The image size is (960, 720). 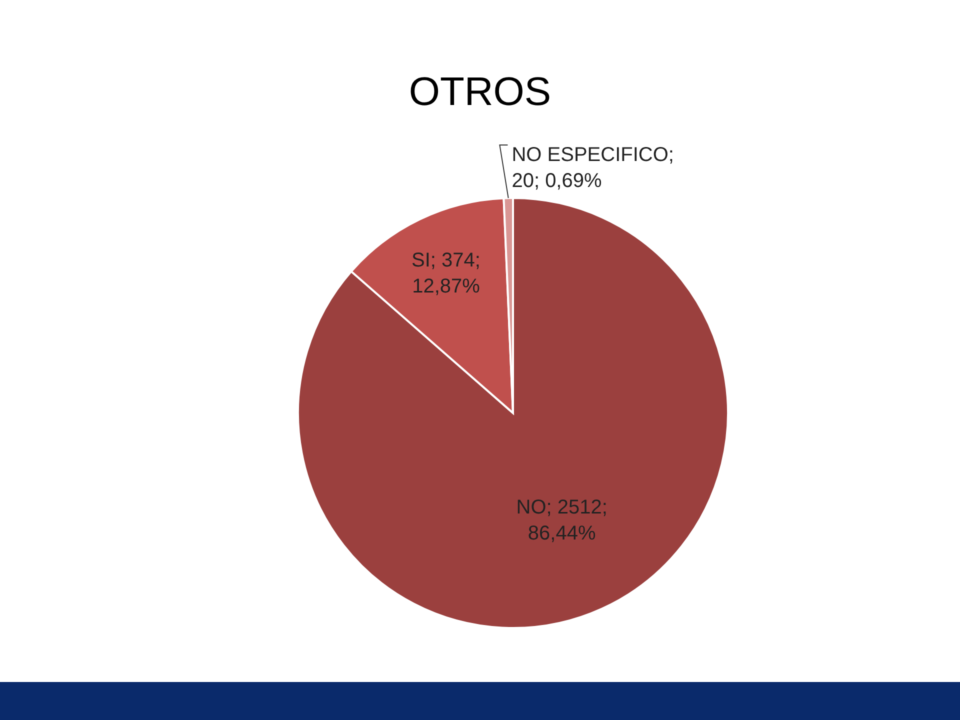 I want to click on slice-label: NO ESPECIFICO; 20; 0,69%, so click(x=593, y=168).